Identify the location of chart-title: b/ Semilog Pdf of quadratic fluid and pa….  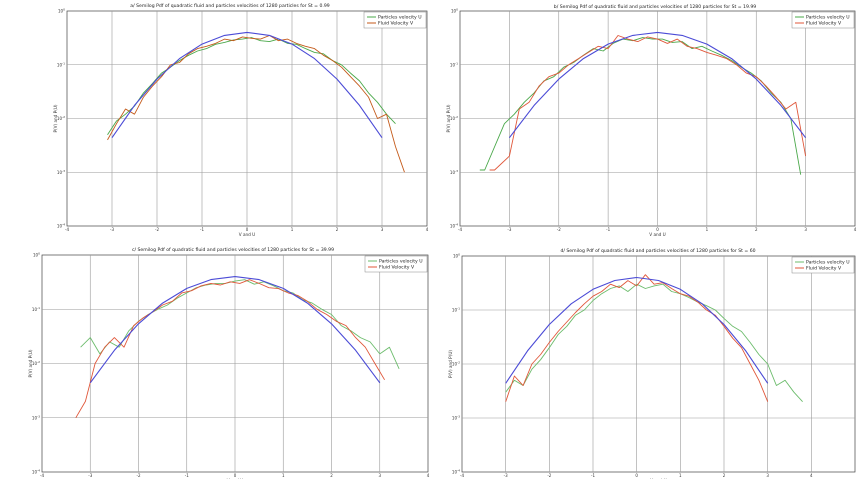
(655, 7).